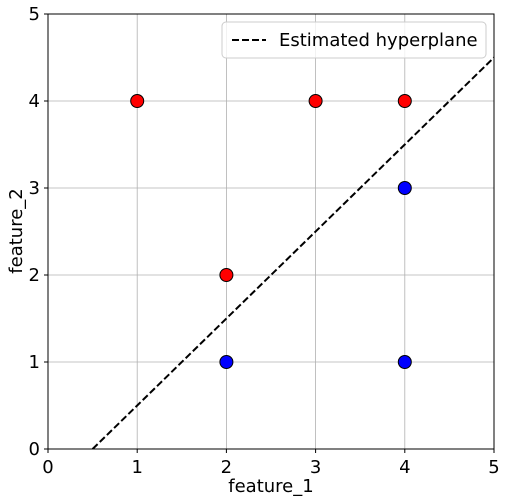 The height and width of the screenshot is (503, 507). What do you see at coordinates (34, 14) in the screenshot?
I see `y-tick-label: 5` at bounding box center [34, 14].